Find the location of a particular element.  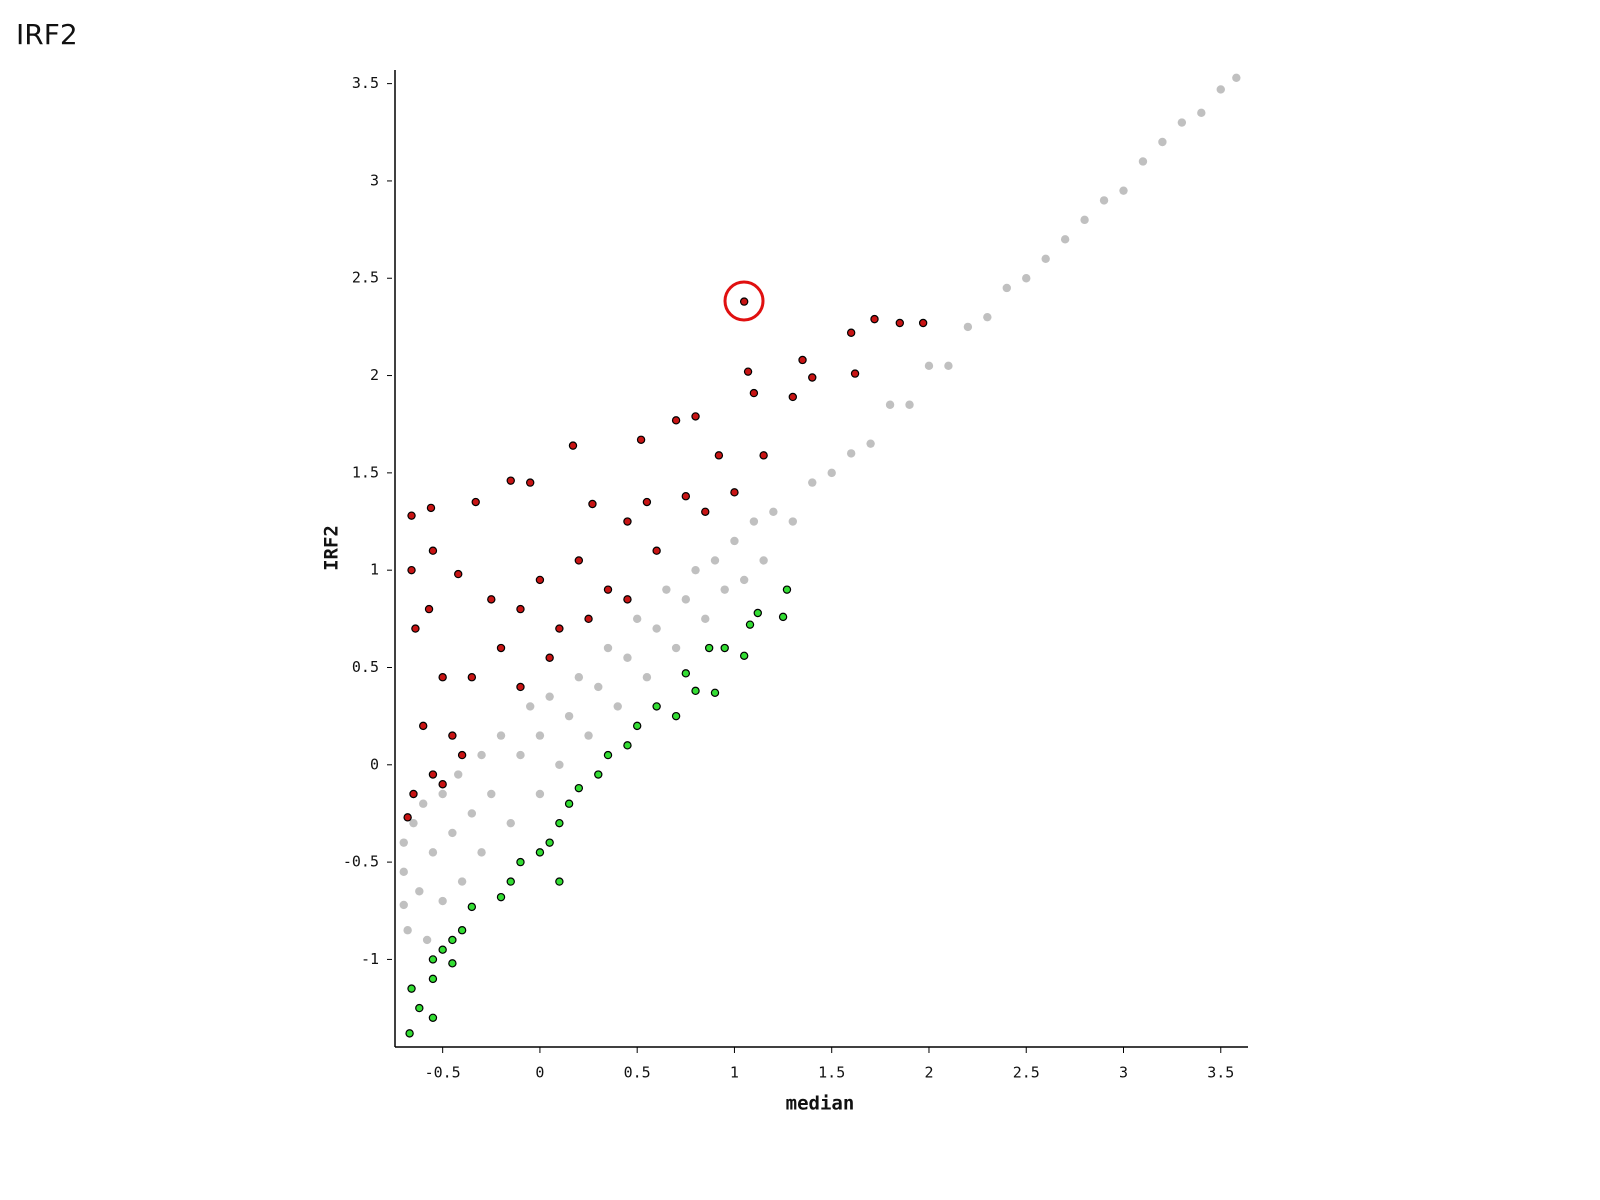

x-tick-label: 2 is located at coordinates (928, 1073).